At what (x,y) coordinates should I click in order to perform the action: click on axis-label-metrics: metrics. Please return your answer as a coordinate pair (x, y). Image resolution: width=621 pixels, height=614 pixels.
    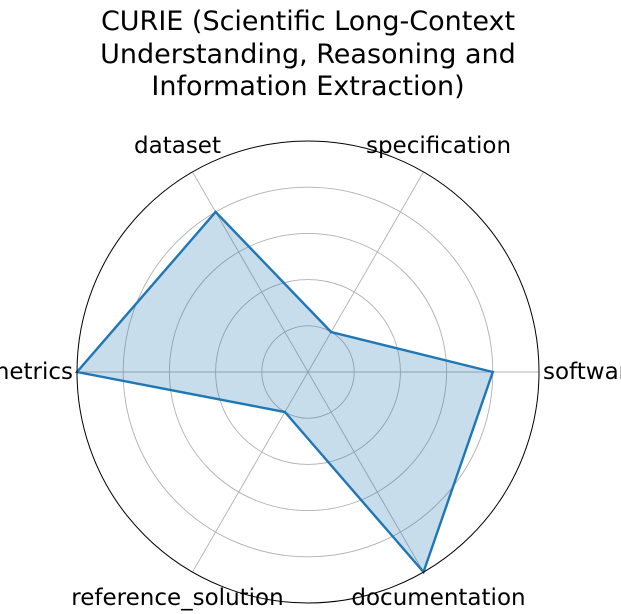
    Looking at the image, I should click on (36, 372).